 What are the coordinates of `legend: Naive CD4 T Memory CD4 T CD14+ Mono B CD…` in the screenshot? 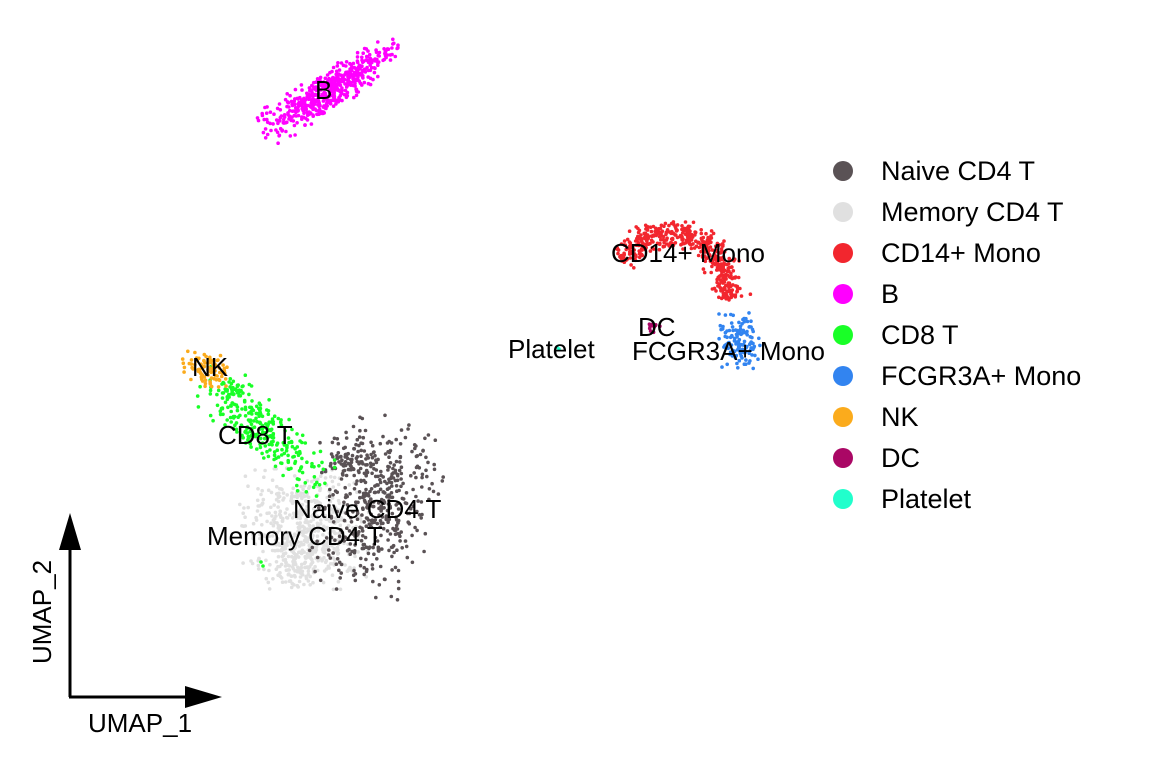 It's located at (957, 335).